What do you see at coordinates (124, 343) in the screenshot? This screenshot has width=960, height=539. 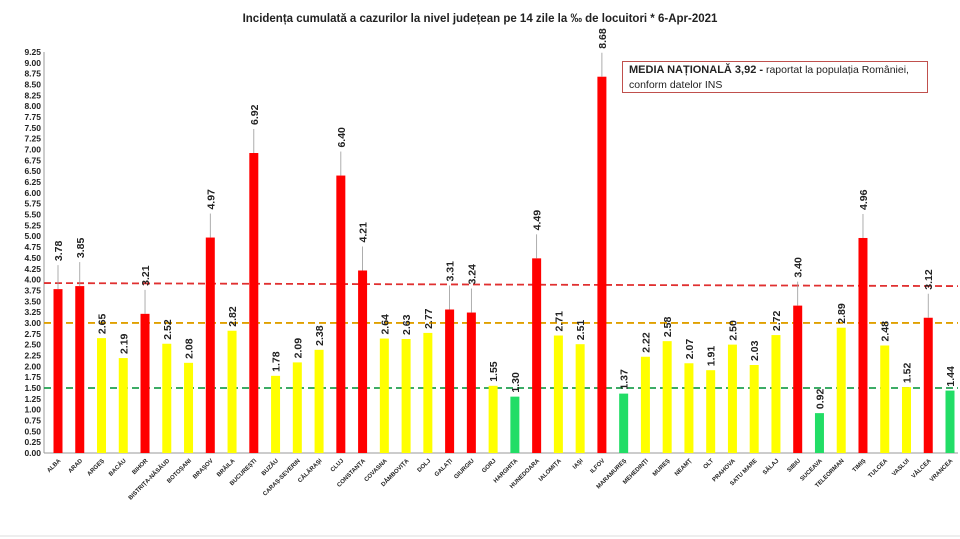 I see `value-label: 2.19` at bounding box center [124, 343].